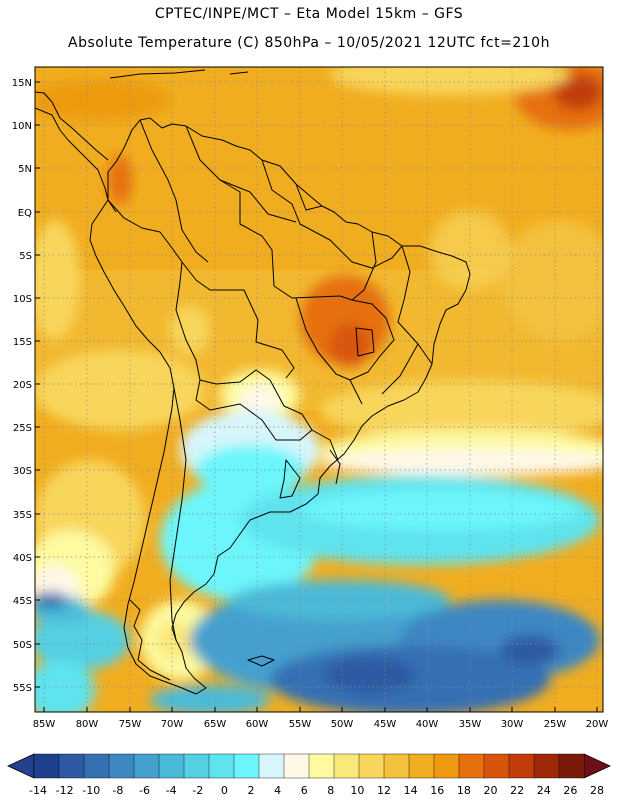  Describe the element at coordinates (597, 766) in the screenshot. I see `colorbar-arrow-right` at that location.